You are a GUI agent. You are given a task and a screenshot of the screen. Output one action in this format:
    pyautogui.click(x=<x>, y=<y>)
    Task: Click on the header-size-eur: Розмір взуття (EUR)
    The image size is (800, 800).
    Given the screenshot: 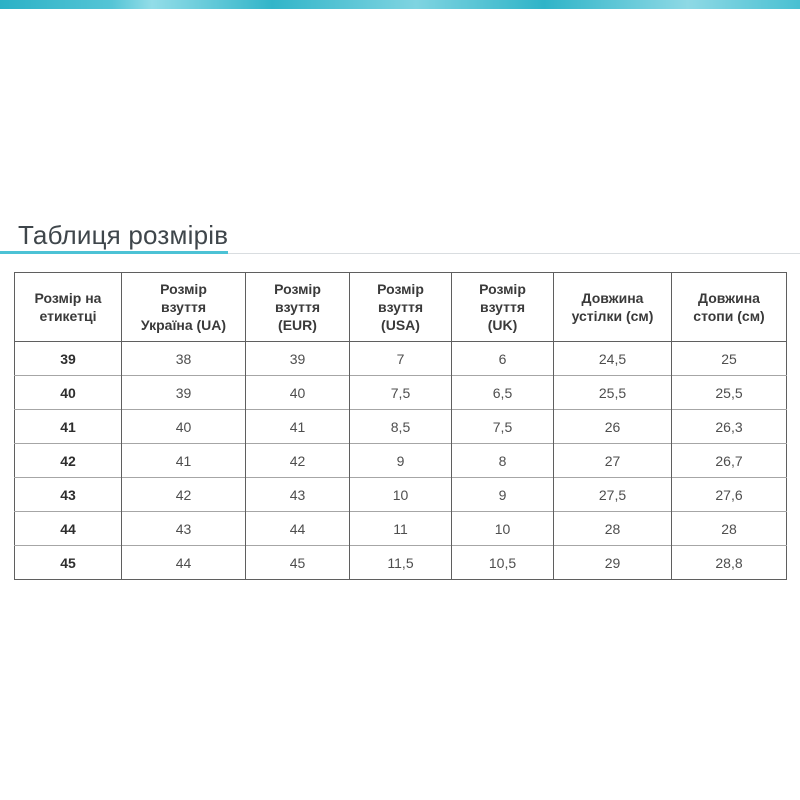 What is the action you would take?
    pyautogui.click(x=297, y=307)
    